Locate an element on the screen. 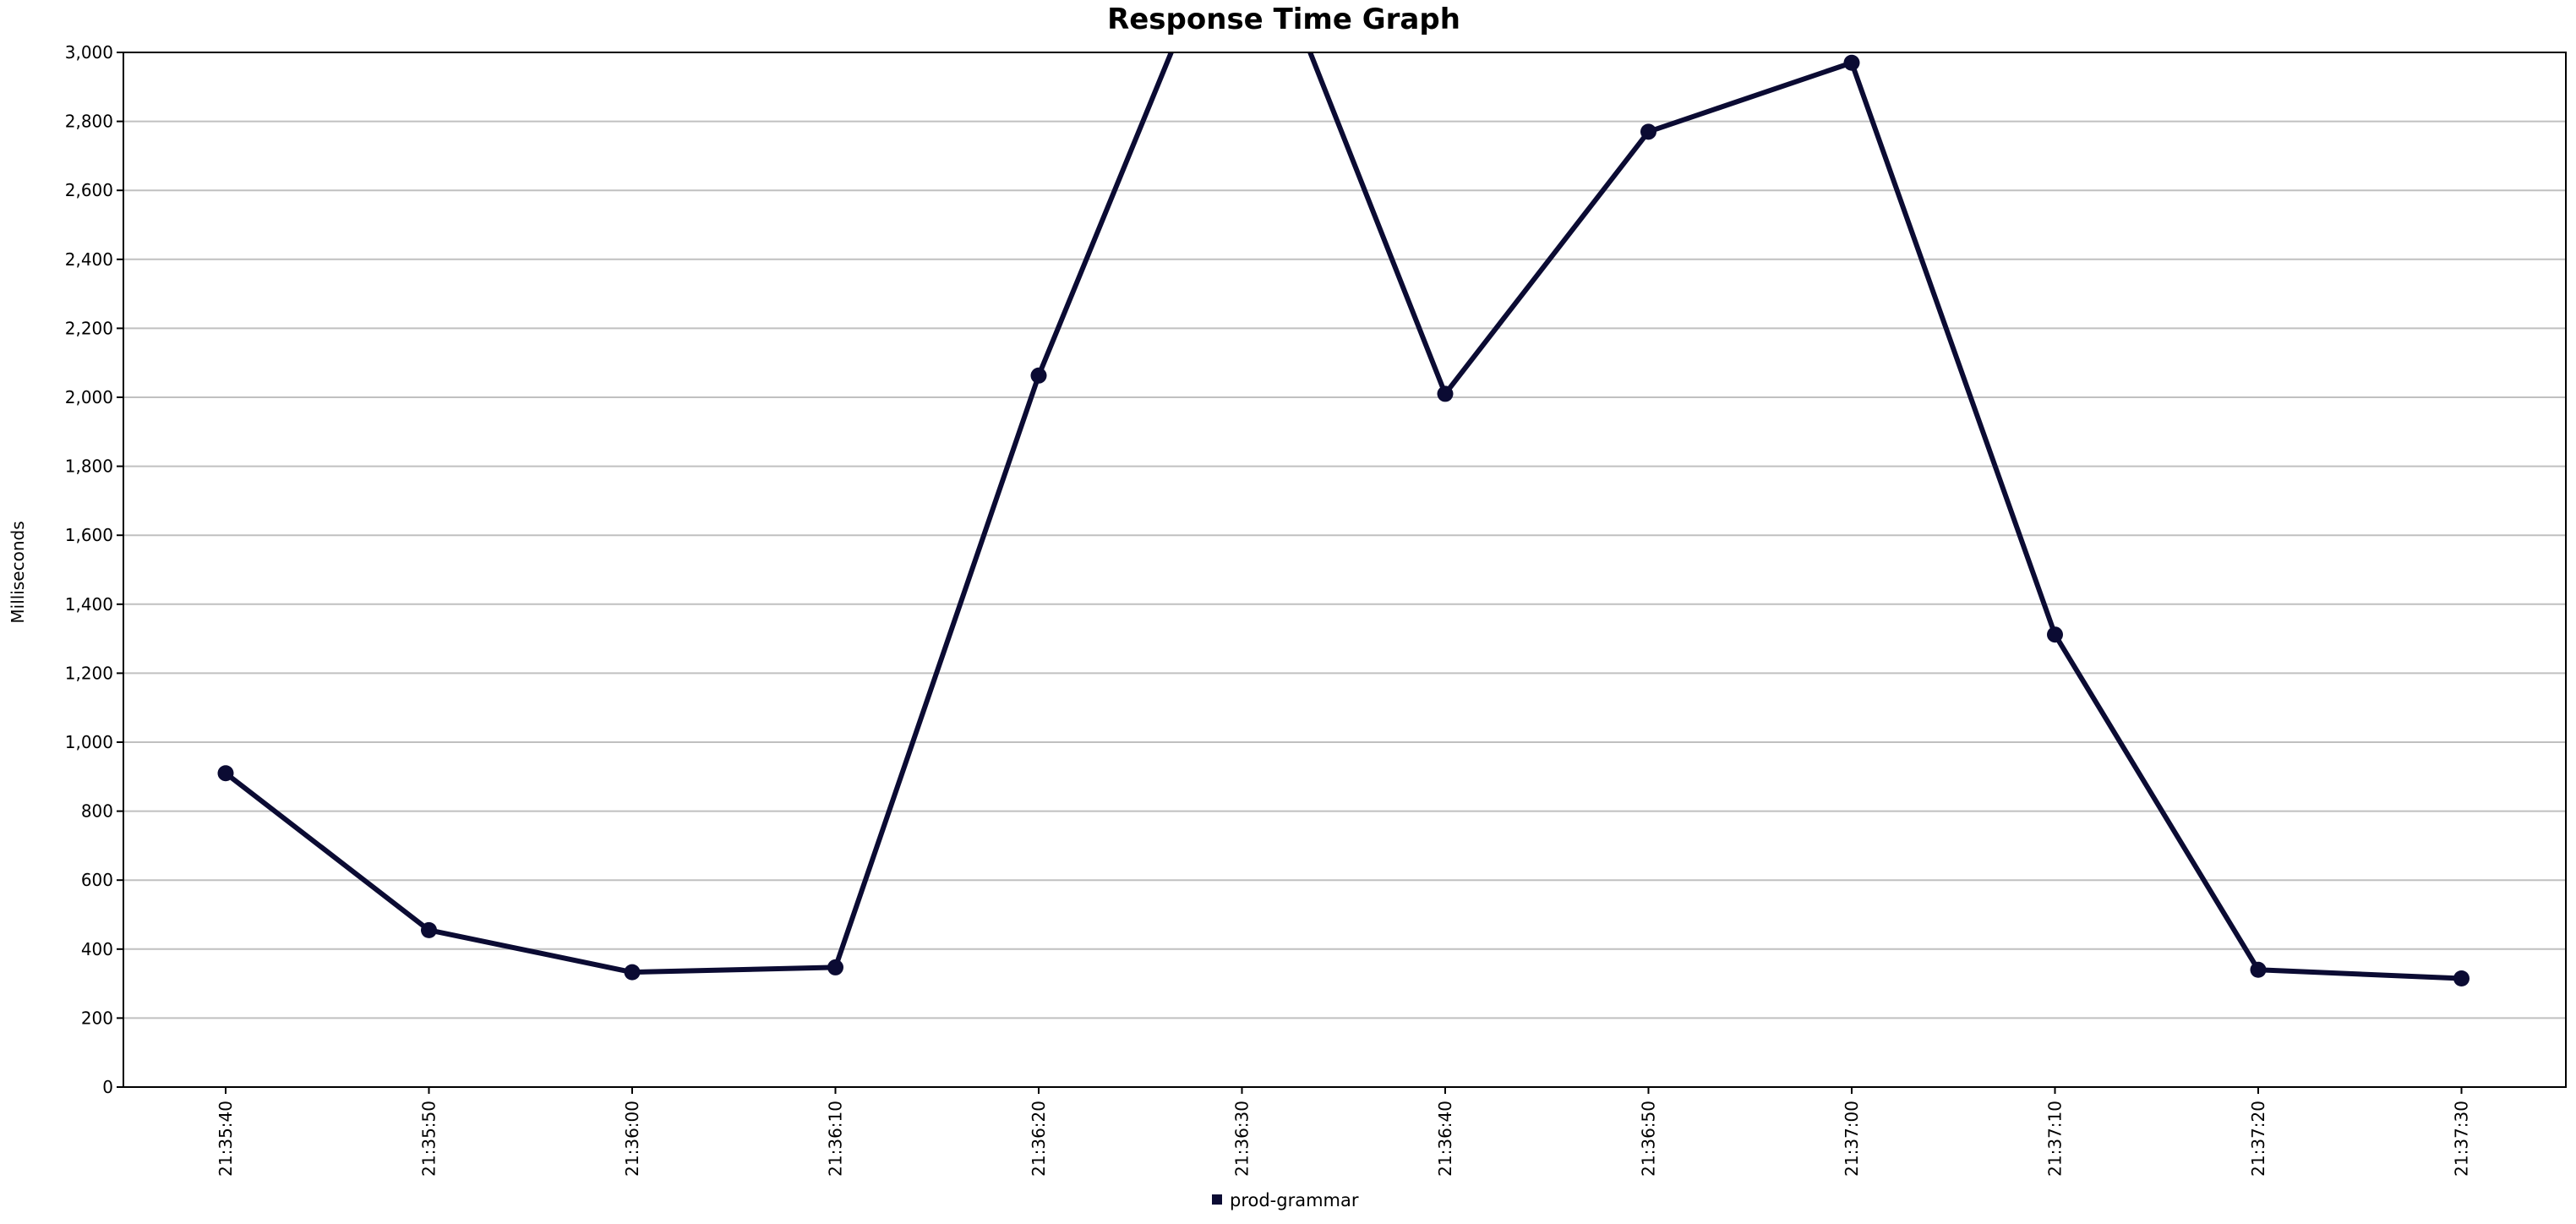 This screenshot has height=1224, width=2576. x-tick-label: 21:35:40 is located at coordinates (226, 1139).